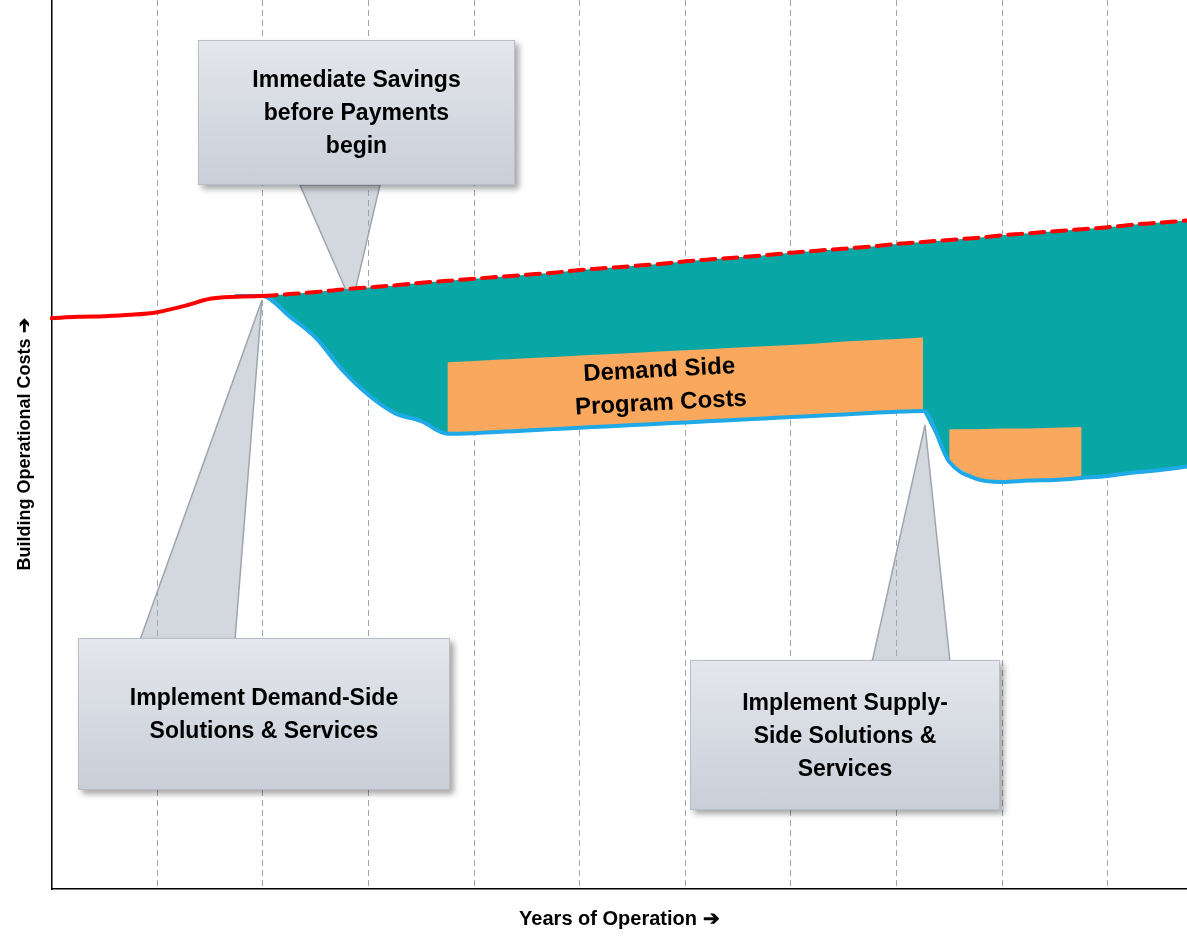 This screenshot has width=1187, height=939. What do you see at coordinates (661, 386) in the screenshot?
I see `annotation: Demand Side Program Costs` at bounding box center [661, 386].